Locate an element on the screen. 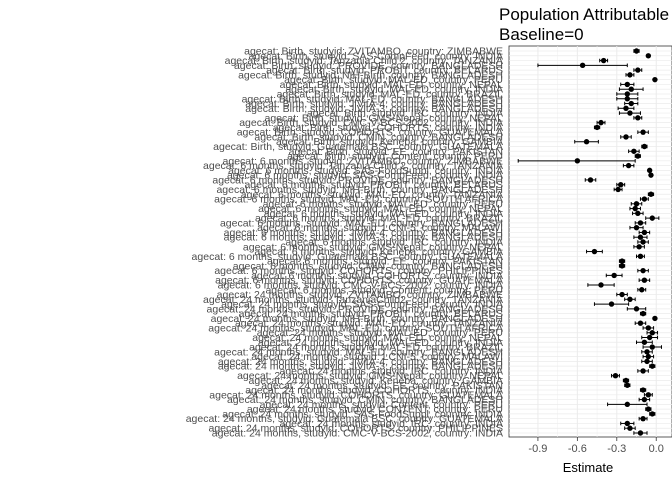 This screenshot has width=672, height=480. x-axis-title: Estimate is located at coordinates (588, 467).